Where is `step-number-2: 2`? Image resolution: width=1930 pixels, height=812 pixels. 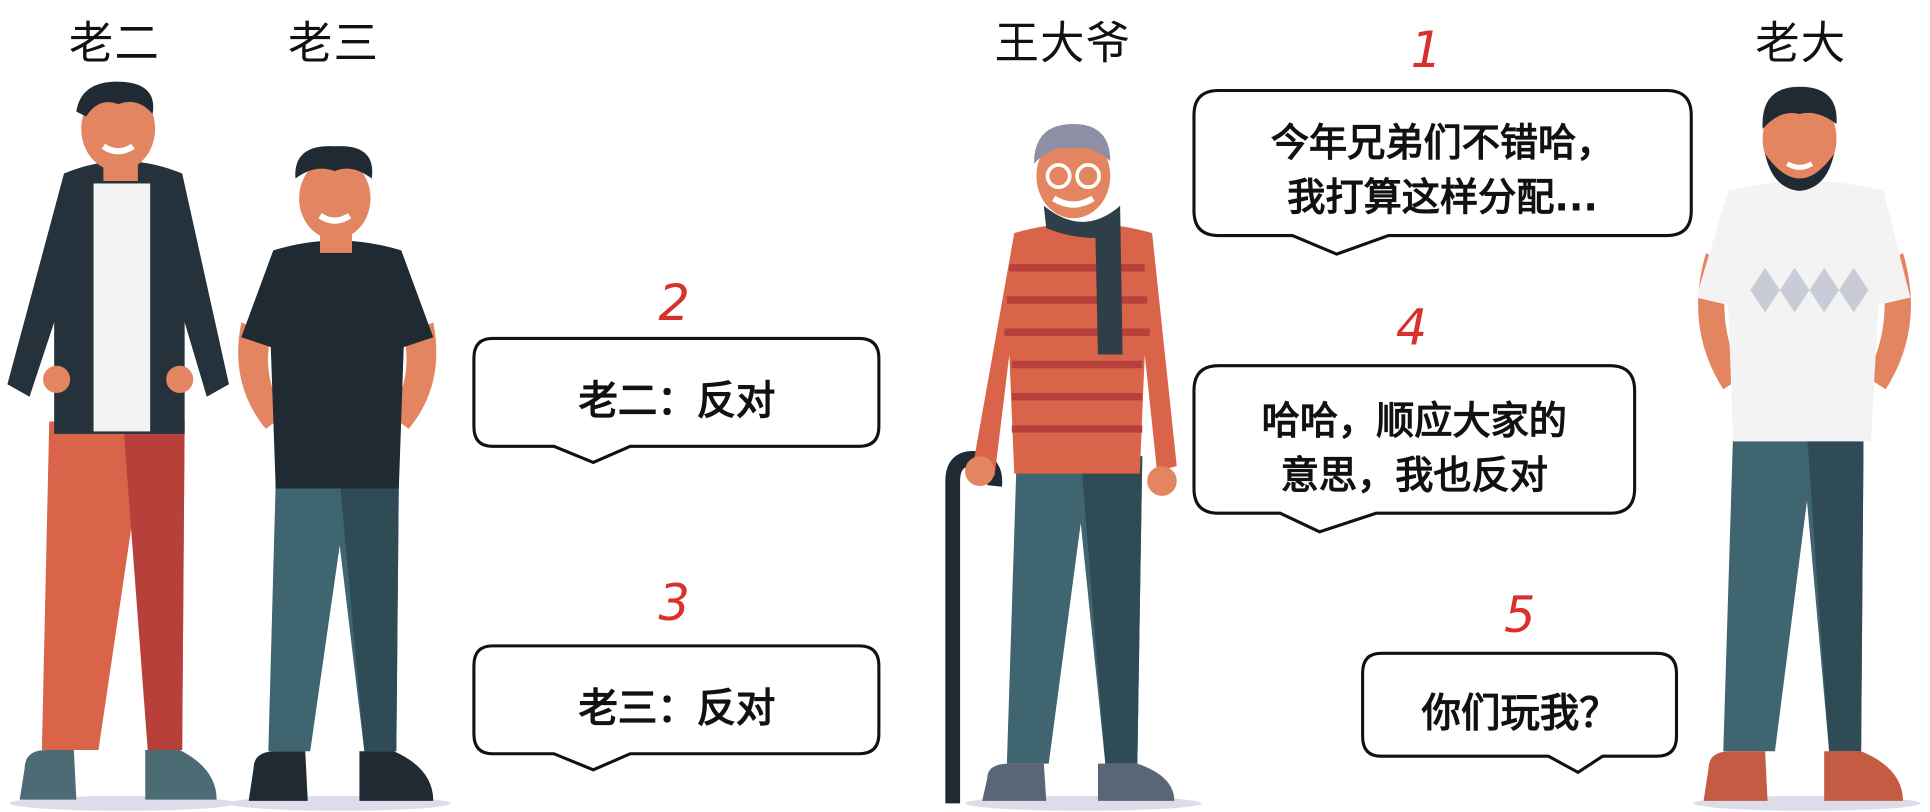 step-number-2: 2 is located at coordinates (674, 304).